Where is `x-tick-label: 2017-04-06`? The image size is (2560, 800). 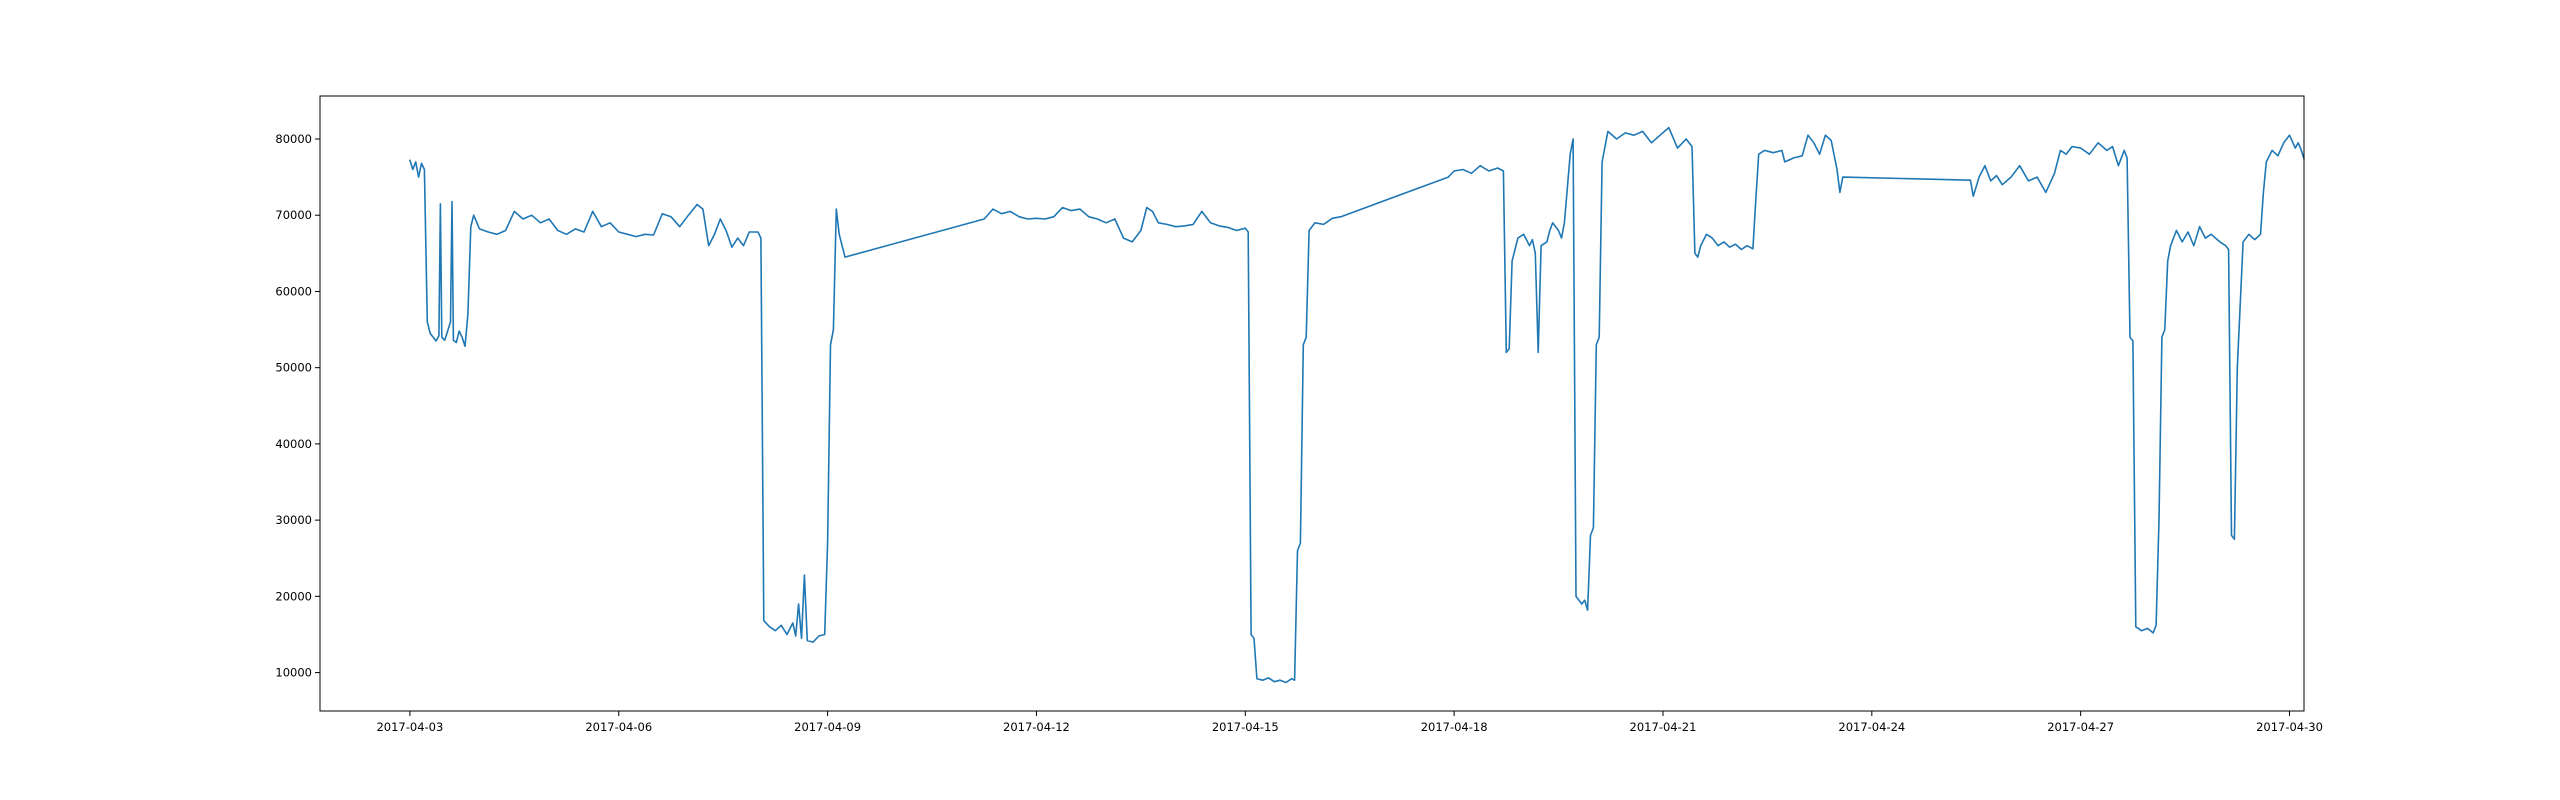 x-tick-label: 2017-04-06 is located at coordinates (618, 727).